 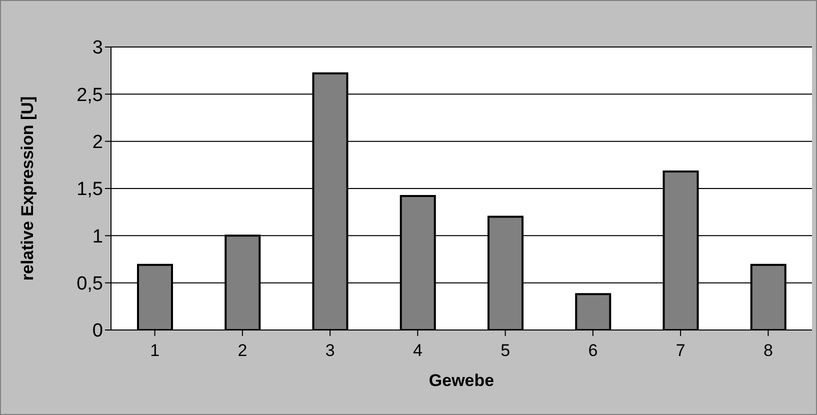 What do you see at coordinates (243, 350) in the screenshot?
I see `x-tick-label: 2` at bounding box center [243, 350].